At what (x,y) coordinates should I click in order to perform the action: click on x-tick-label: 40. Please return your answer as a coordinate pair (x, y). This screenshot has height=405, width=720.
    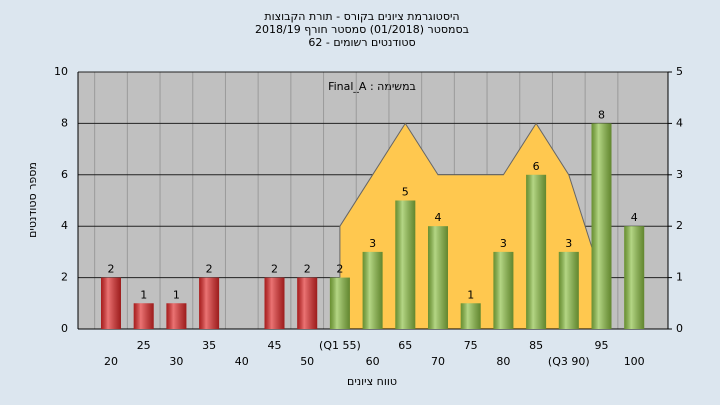
    Looking at the image, I should click on (242, 361).